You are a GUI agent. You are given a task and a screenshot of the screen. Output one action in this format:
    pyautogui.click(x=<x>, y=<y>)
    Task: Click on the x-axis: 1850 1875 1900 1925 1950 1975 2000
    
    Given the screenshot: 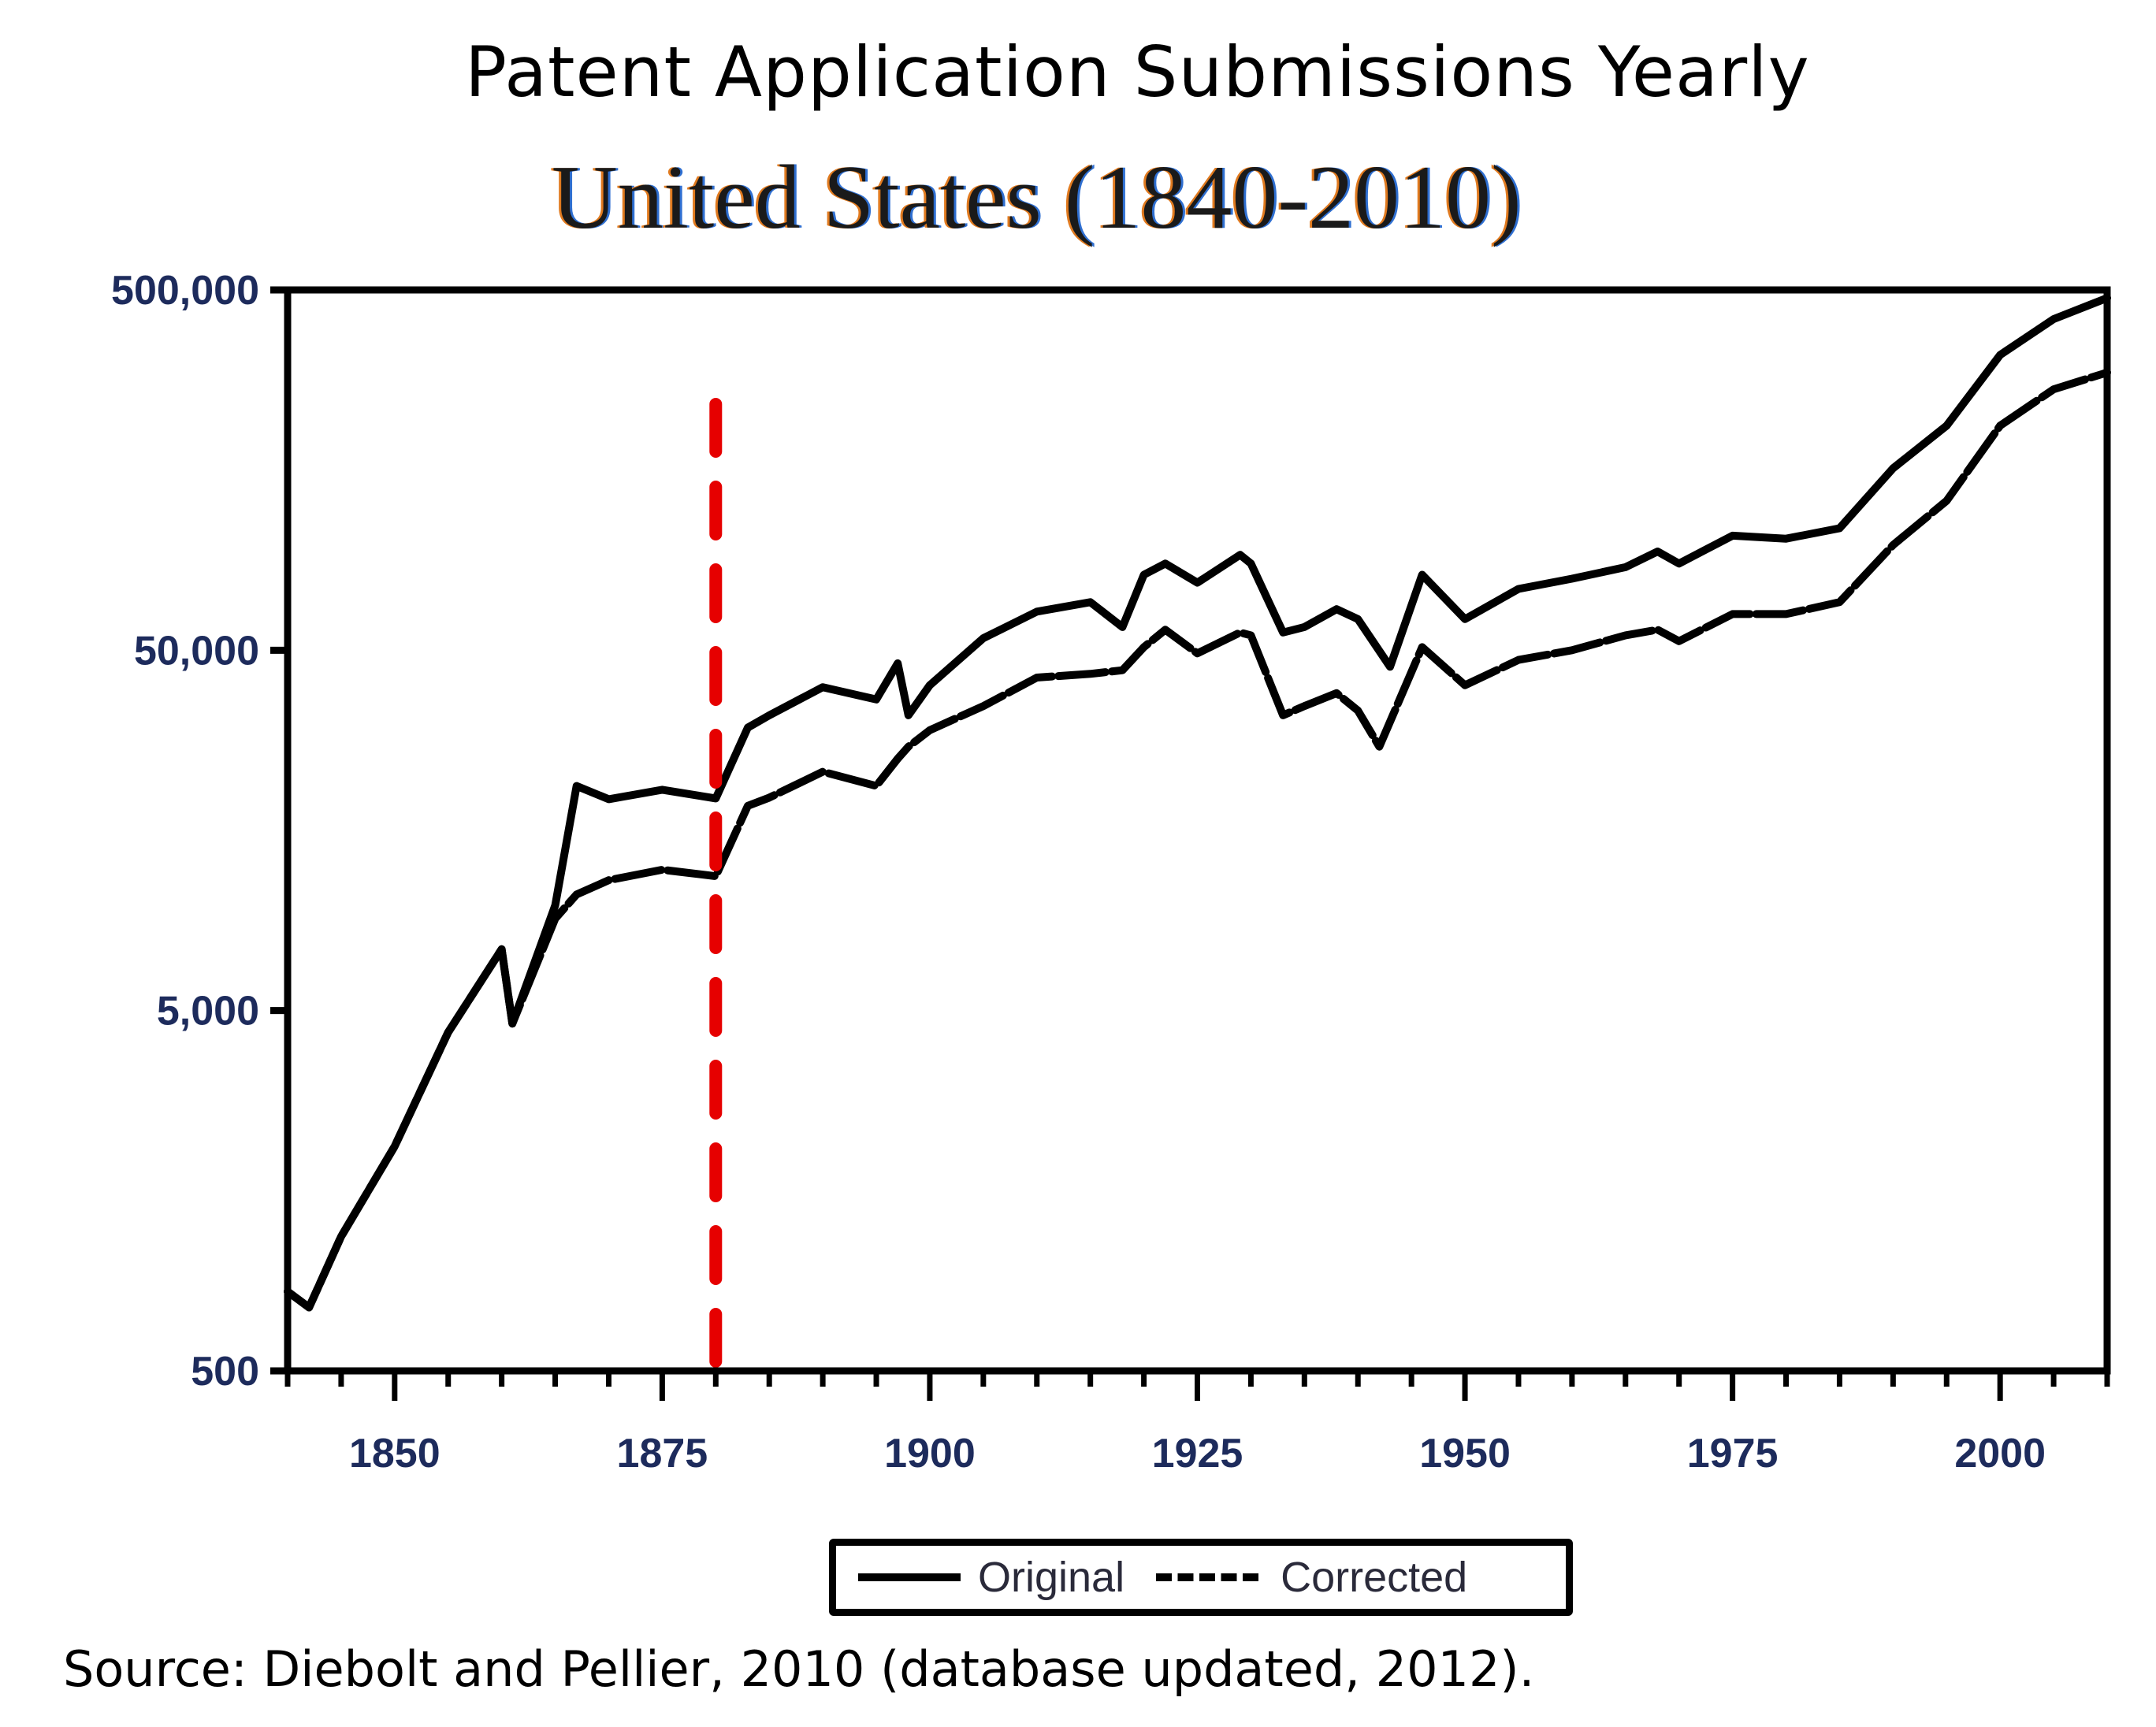 What is the action you would take?
    pyautogui.click(x=1197, y=1424)
    